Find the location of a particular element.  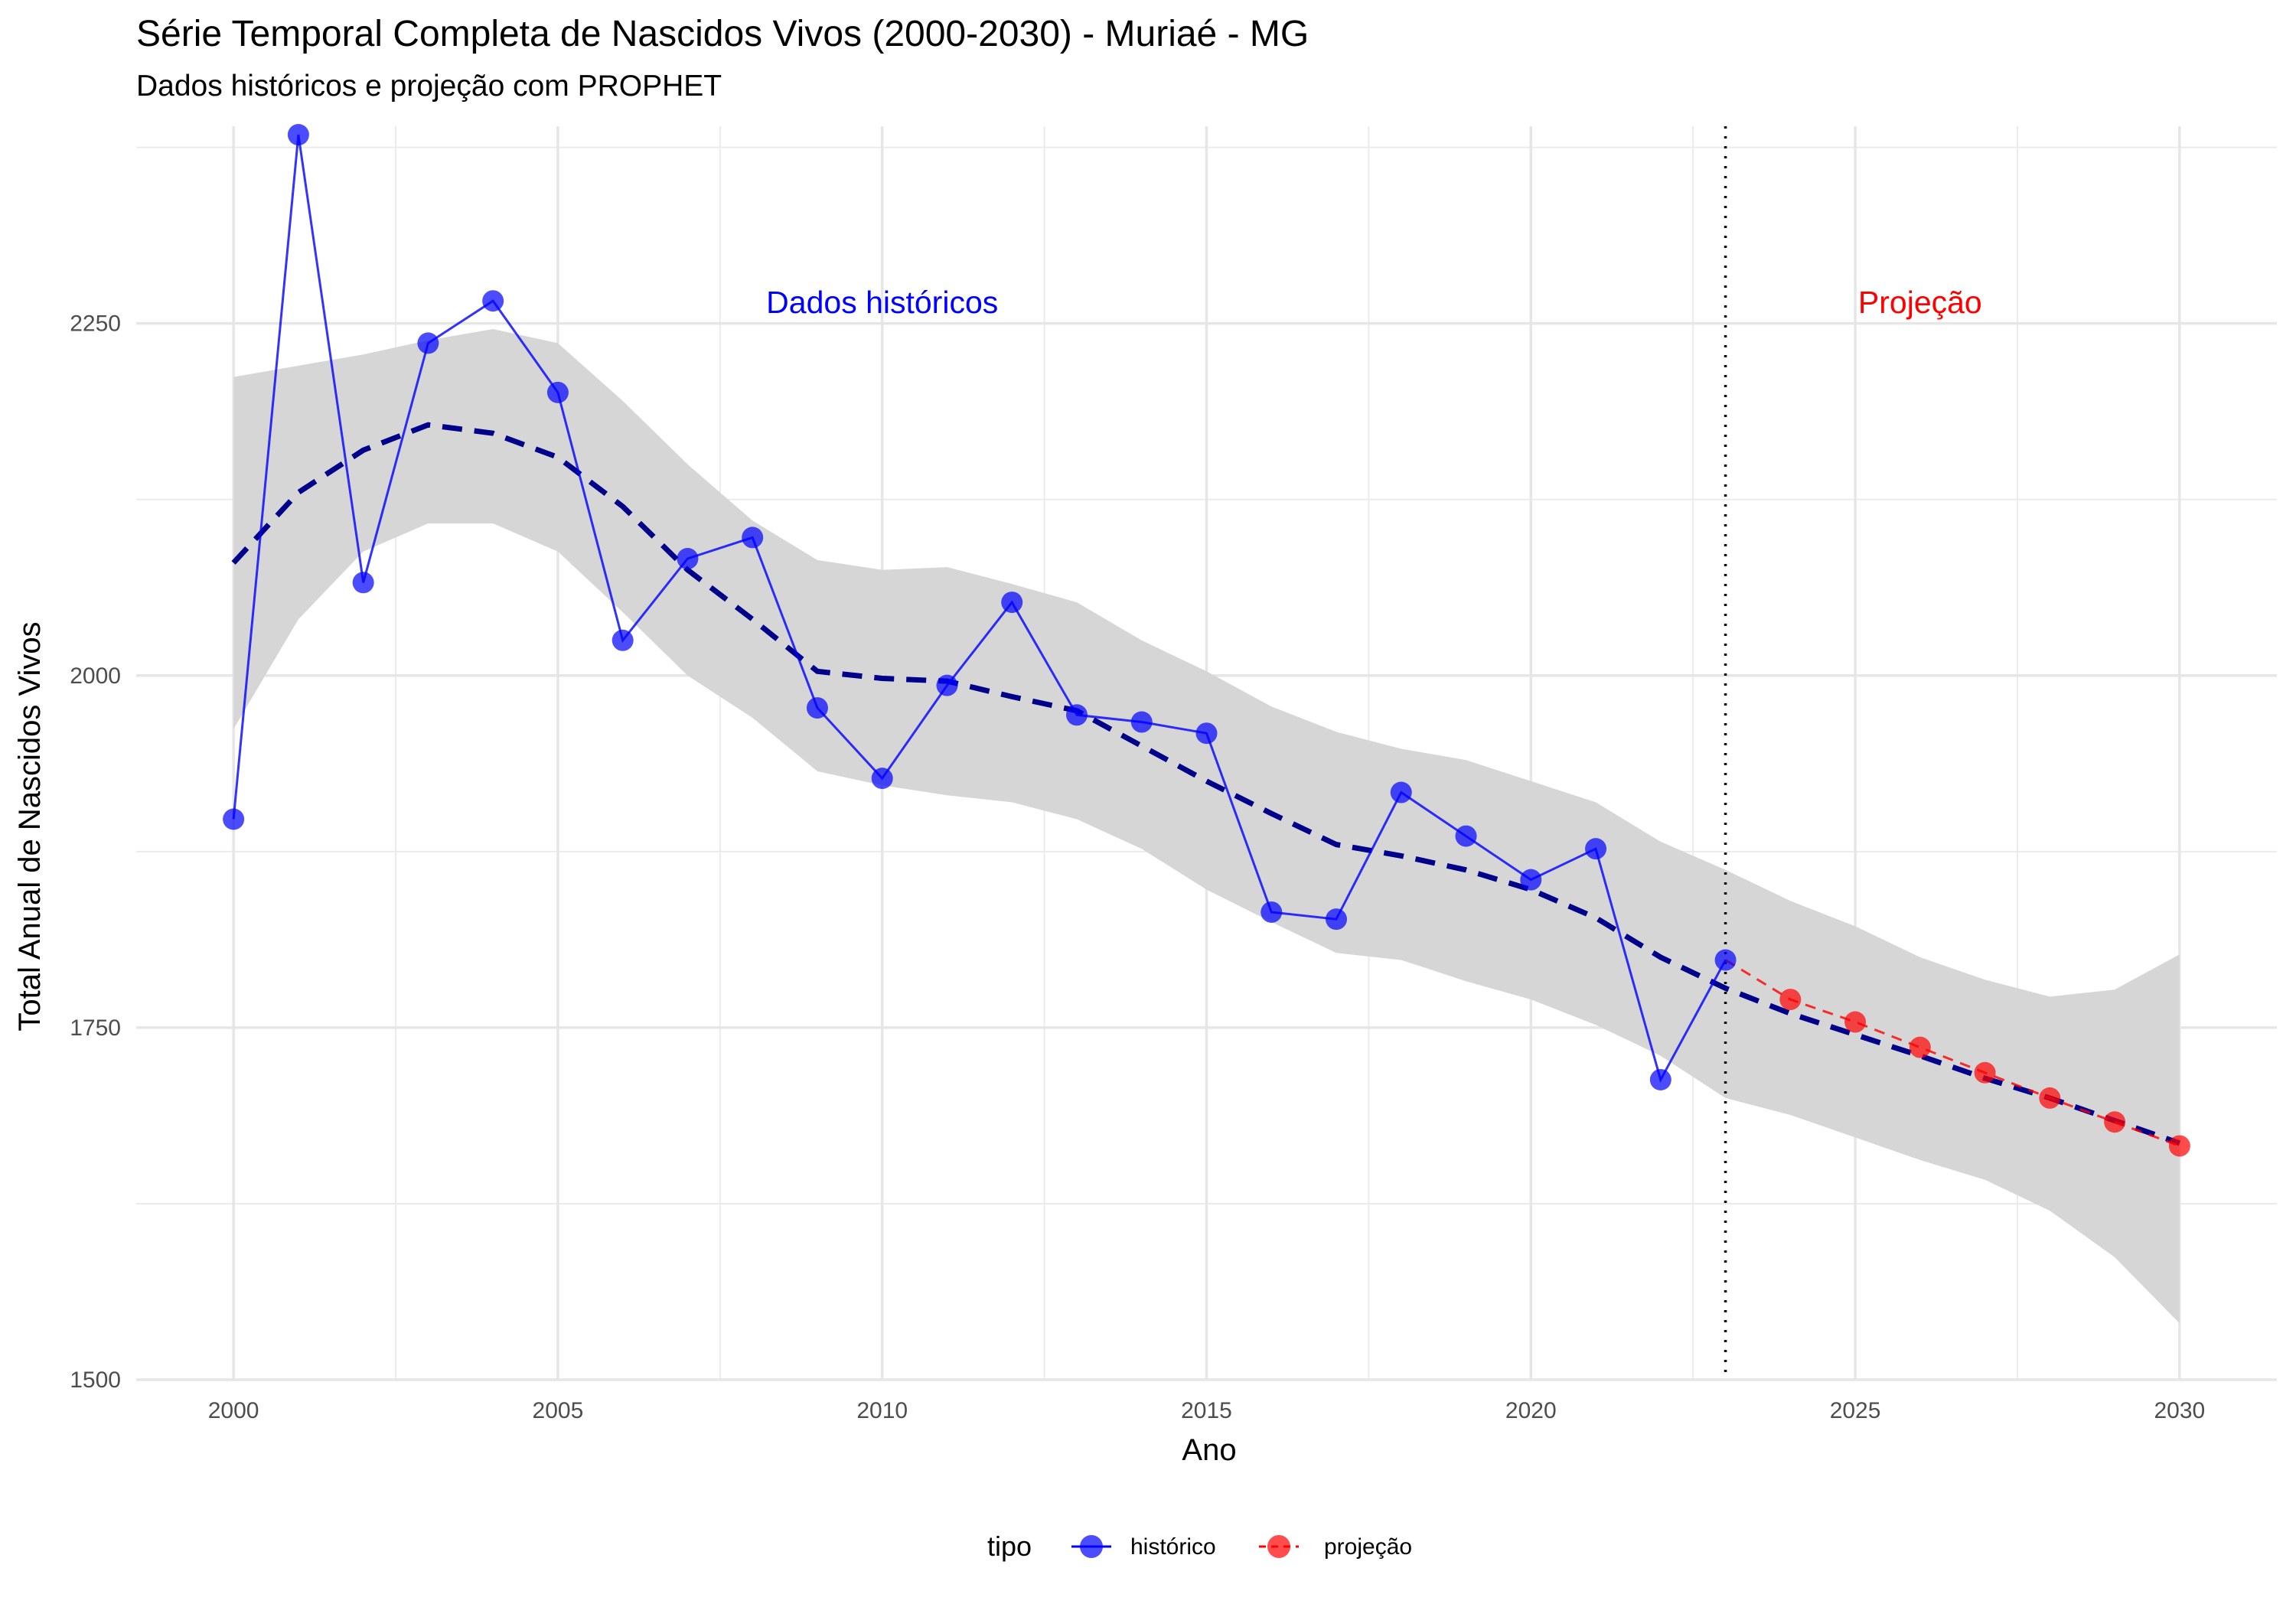

legend-title: tipo is located at coordinates (1009, 1546).